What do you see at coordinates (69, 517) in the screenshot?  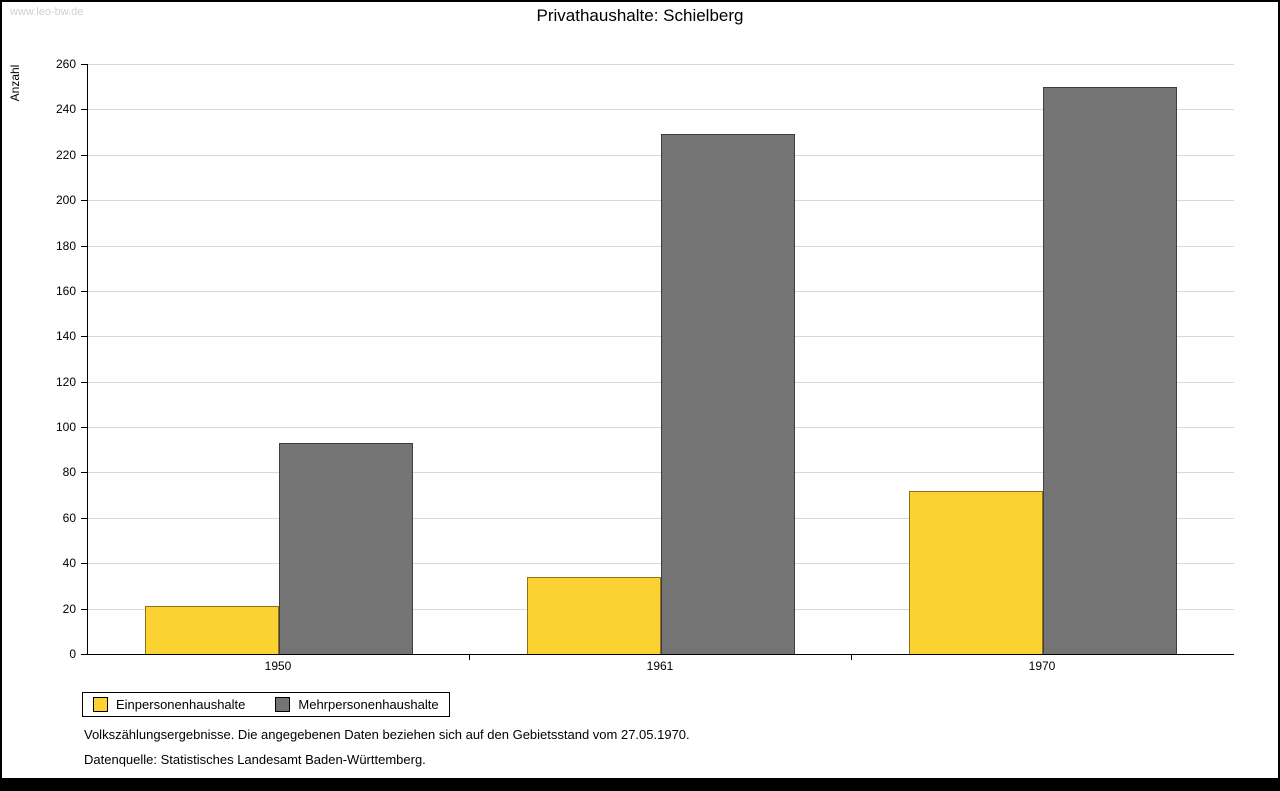 I see `y-tick-label: 60` at bounding box center [69, 517].